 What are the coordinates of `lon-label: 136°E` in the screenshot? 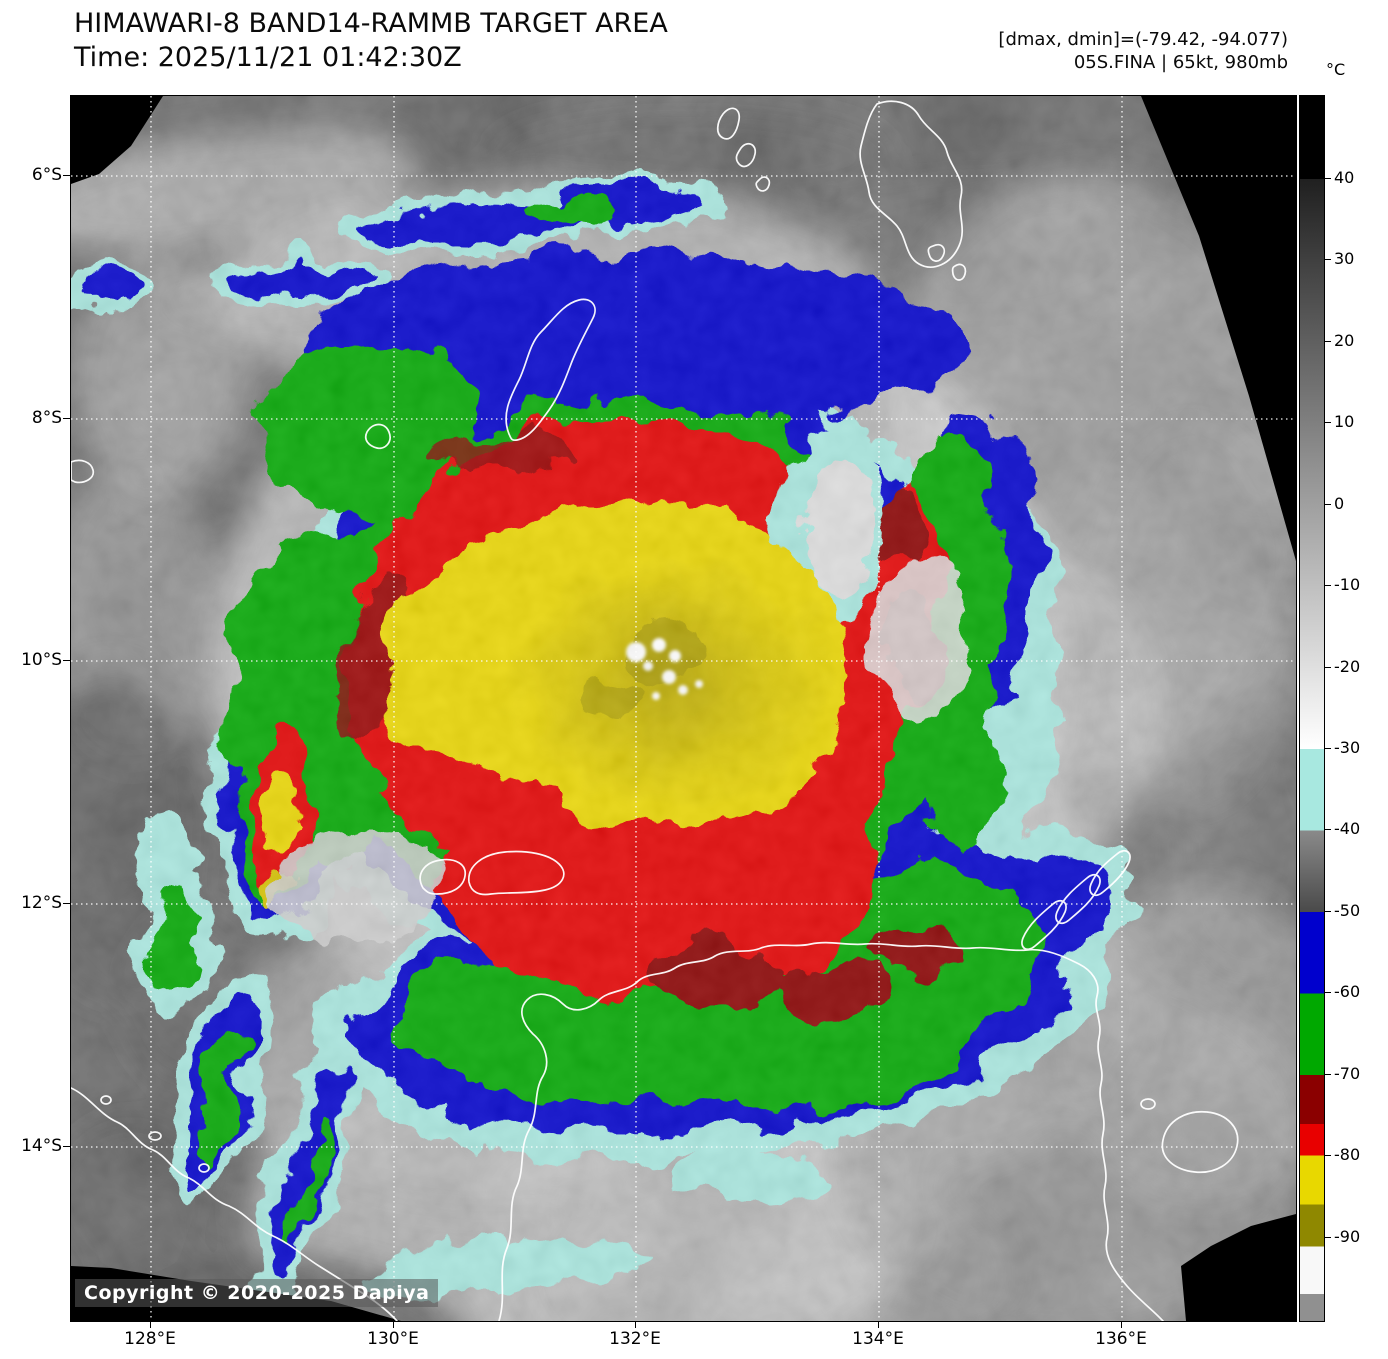 It's located at (1121, 1339).